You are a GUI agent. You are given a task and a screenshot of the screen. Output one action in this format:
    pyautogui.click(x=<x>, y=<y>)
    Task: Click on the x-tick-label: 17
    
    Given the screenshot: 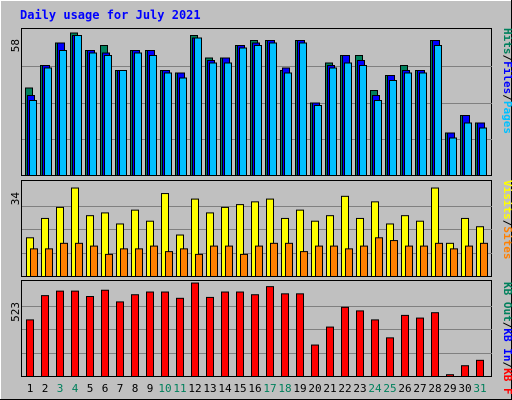 What is the action you would take?
    pyautogui.click(x=269, y=388)
    